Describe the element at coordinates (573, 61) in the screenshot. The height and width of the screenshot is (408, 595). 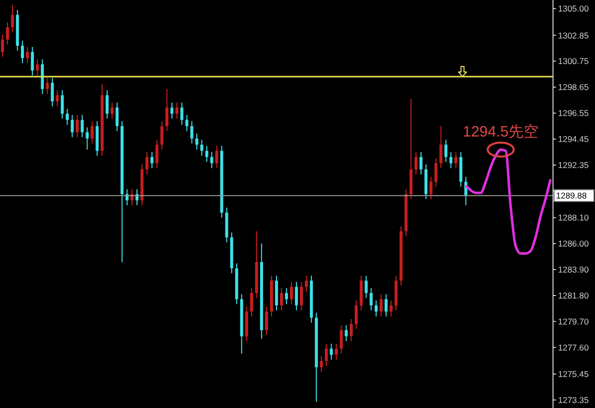
I see `y-tick-label: 1300.75` at that location.